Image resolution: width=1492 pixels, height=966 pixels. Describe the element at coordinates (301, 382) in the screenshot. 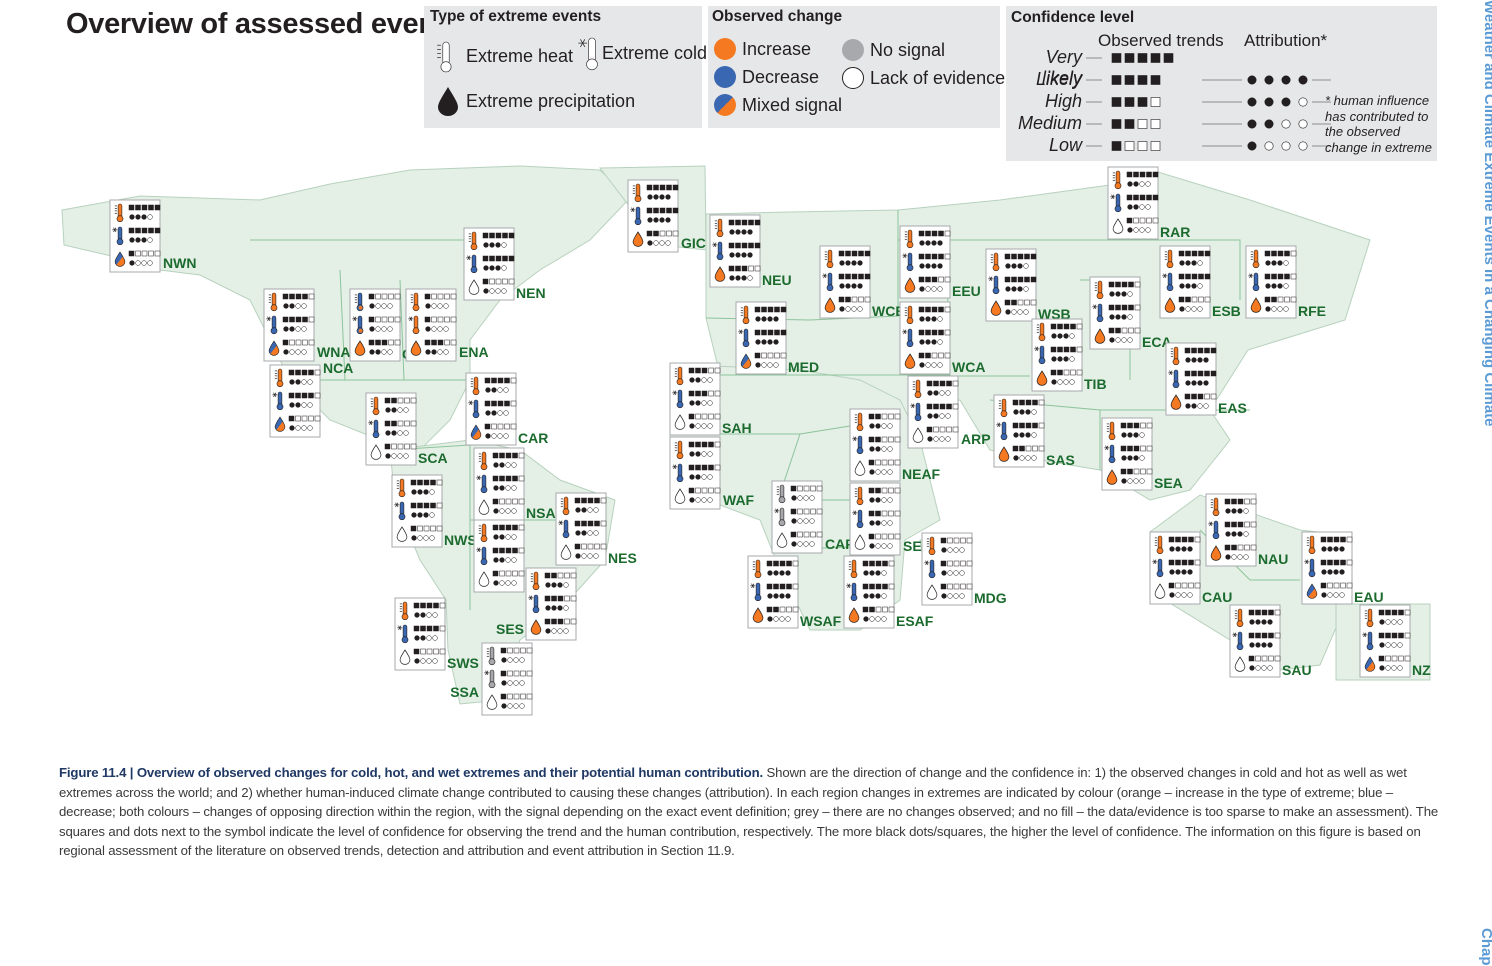

I see `nca-heat-attribution-dots` at that location.